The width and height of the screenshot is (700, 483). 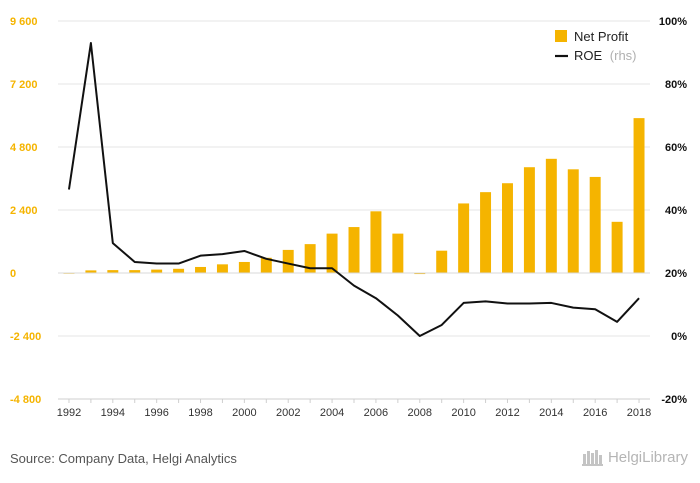 I want to click on net-profit-bar-2004, so click(x=332, y=253).